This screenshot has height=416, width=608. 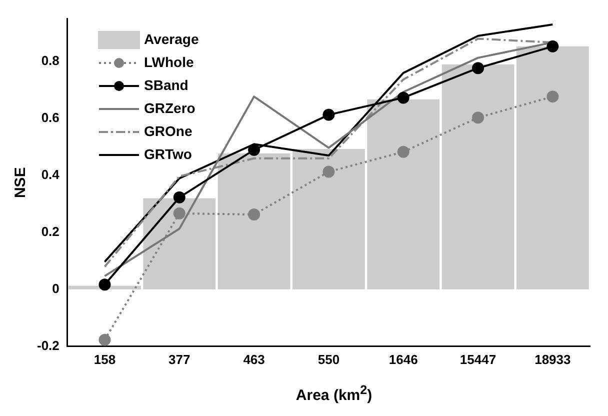 I want to click on x-tick-label: 158, so click(x=105, y=359).